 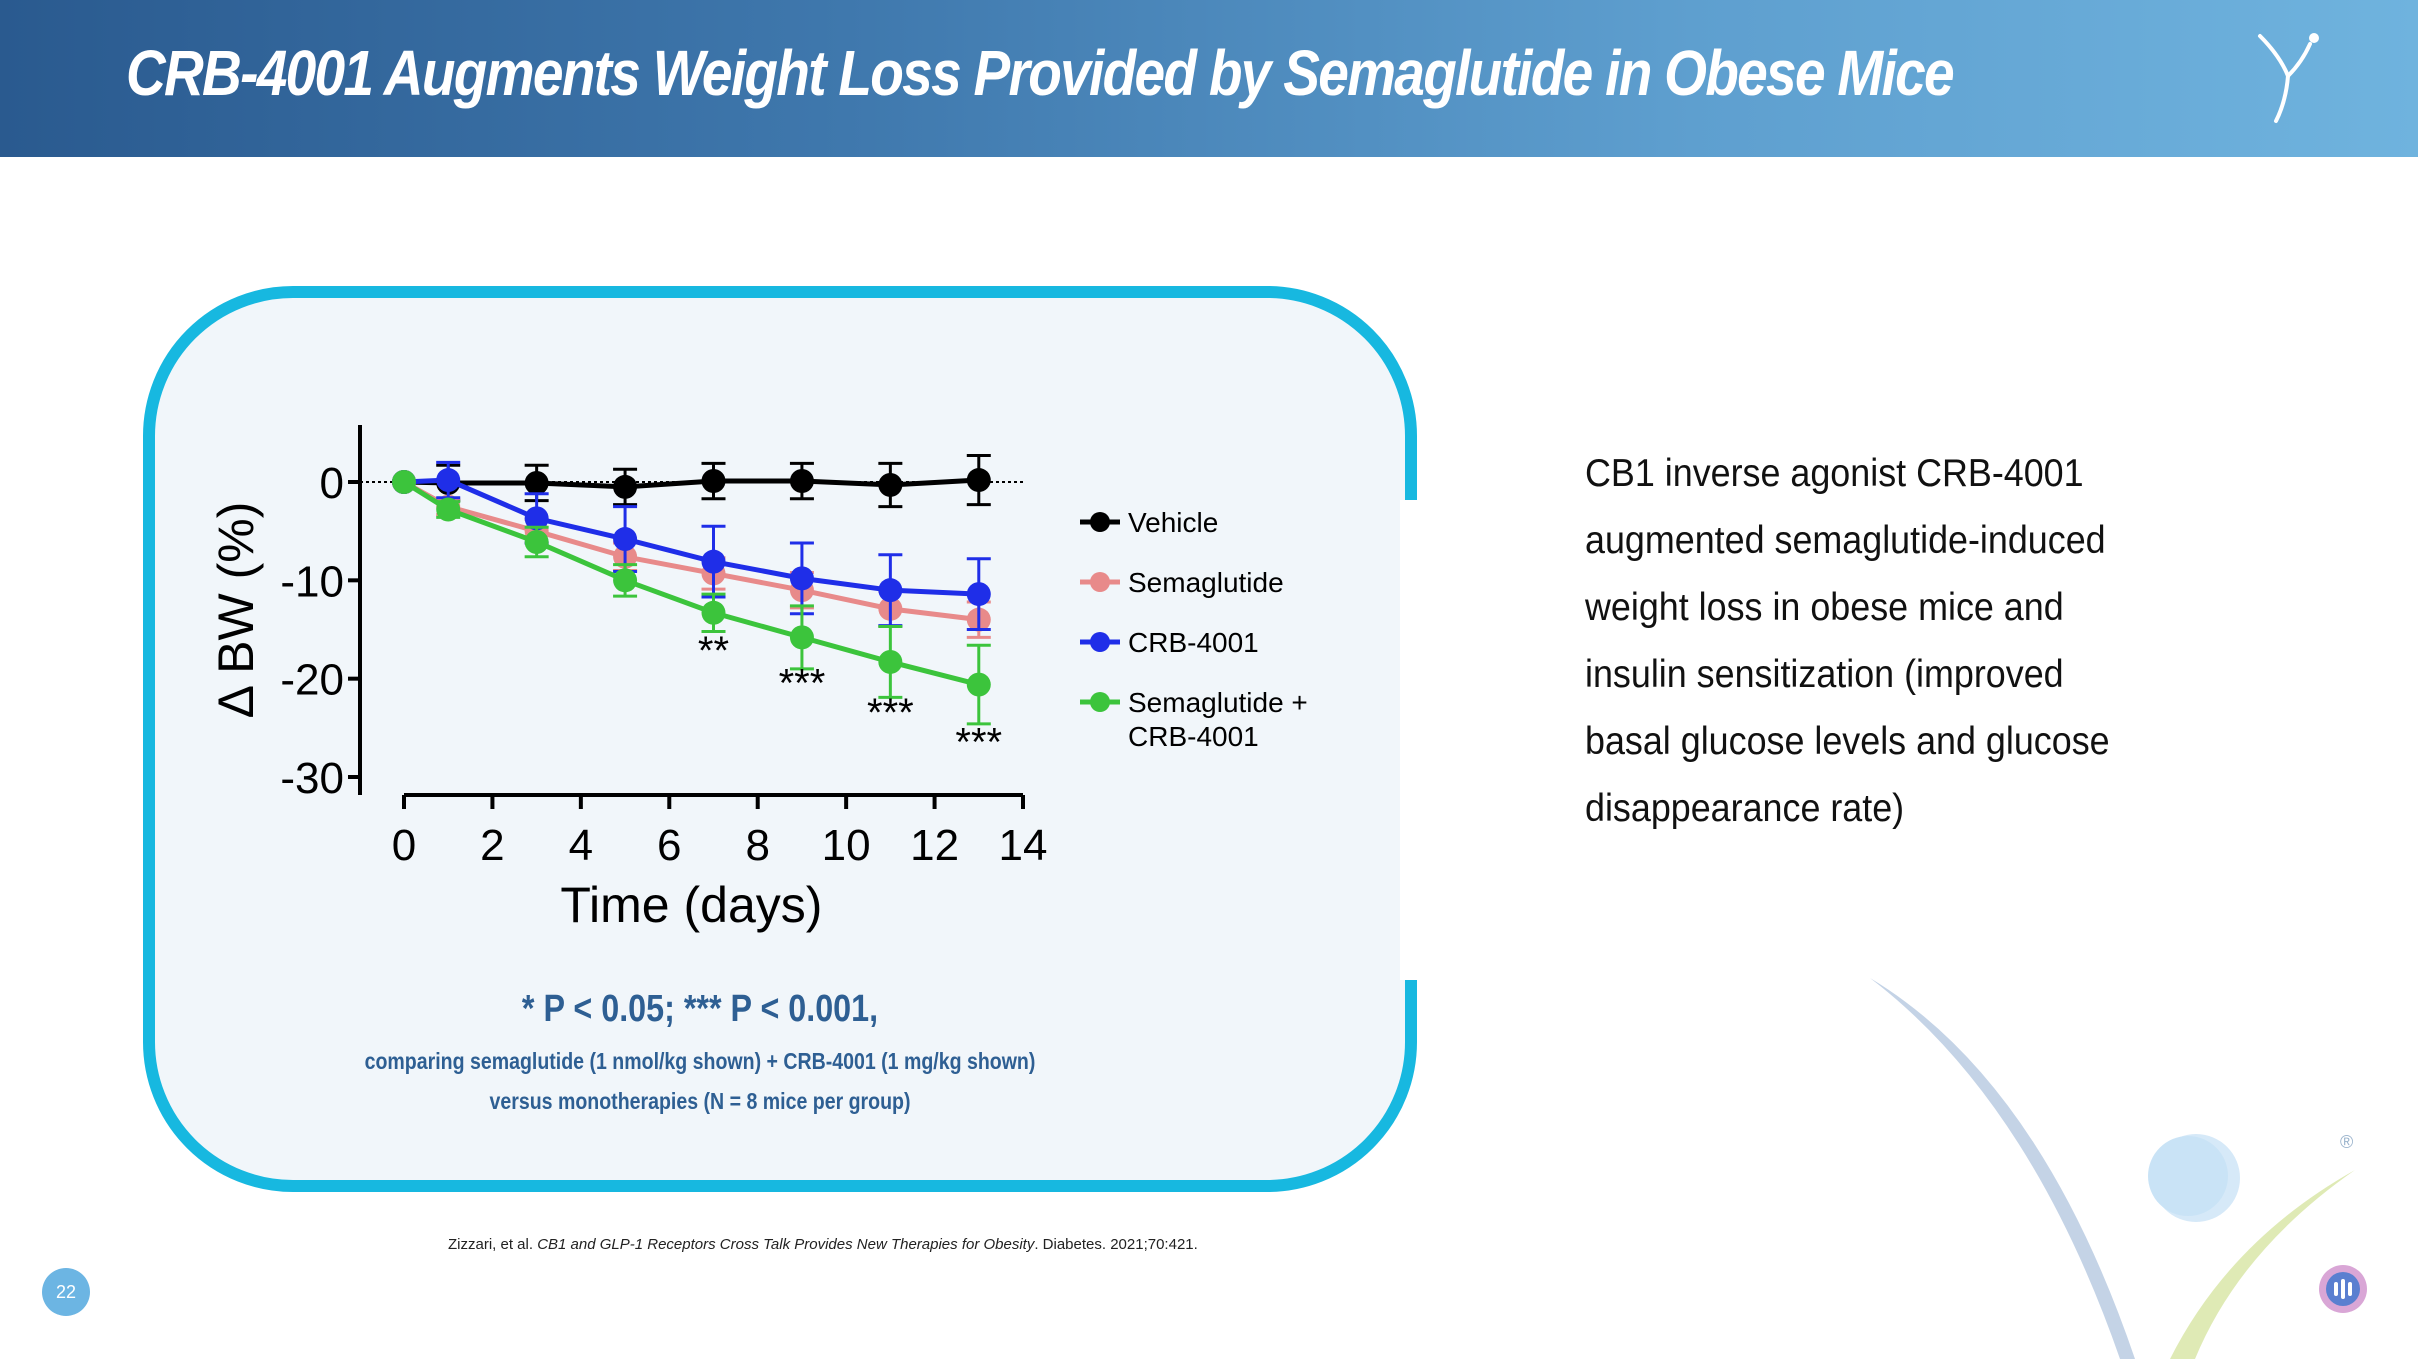 What do you see at coordinates (1420, 740) in the screenshot?
I see `panel-border-gap` at bounding box center [1420, 740].